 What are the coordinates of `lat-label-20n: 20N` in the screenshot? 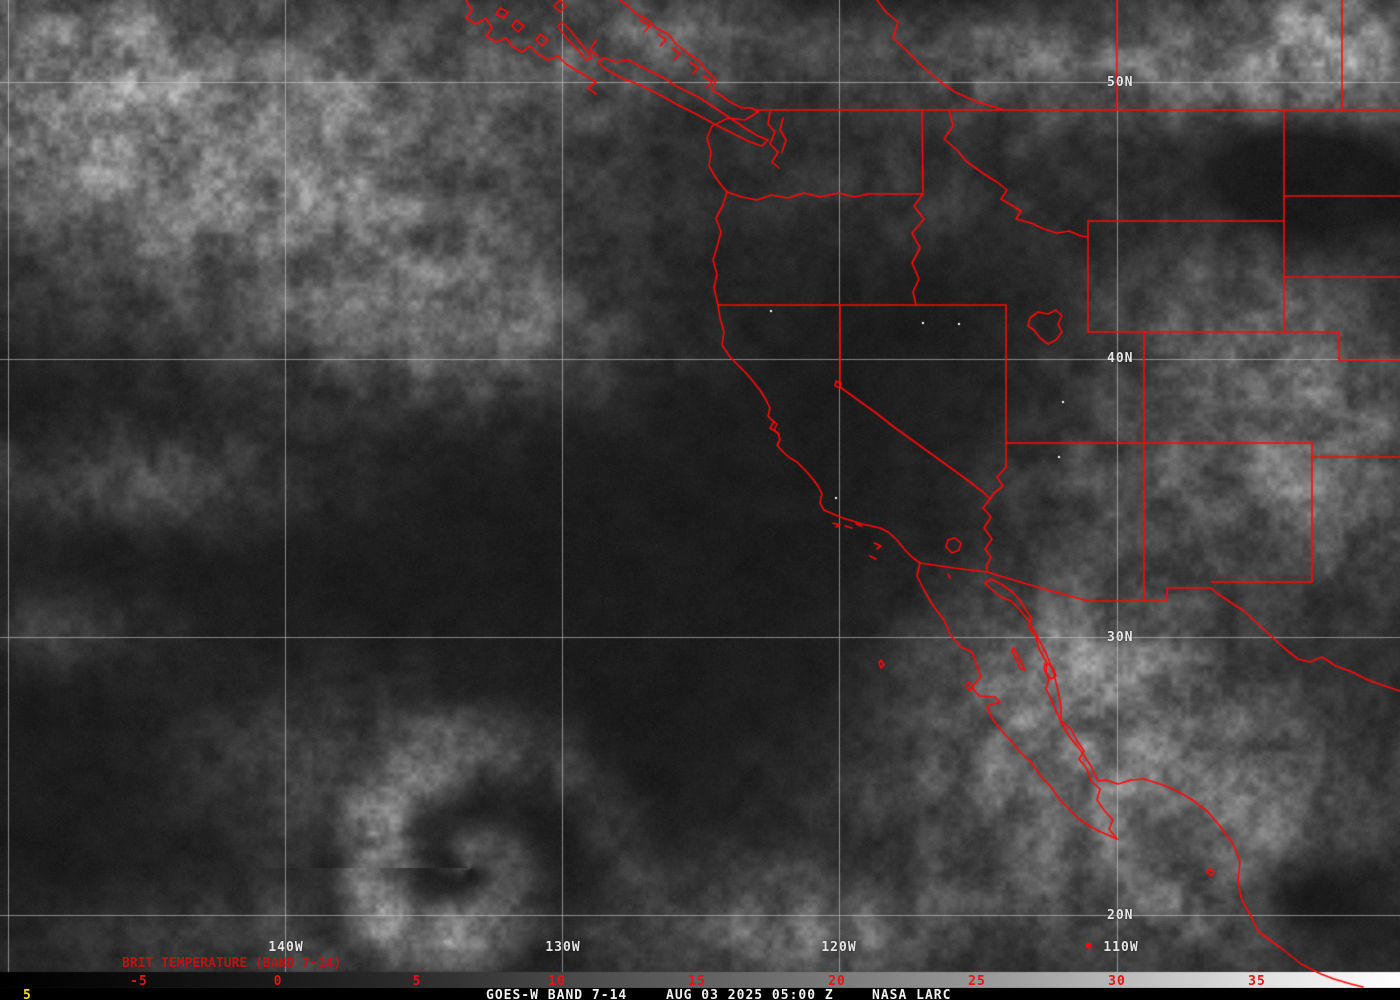 It's located at (1120, 915).